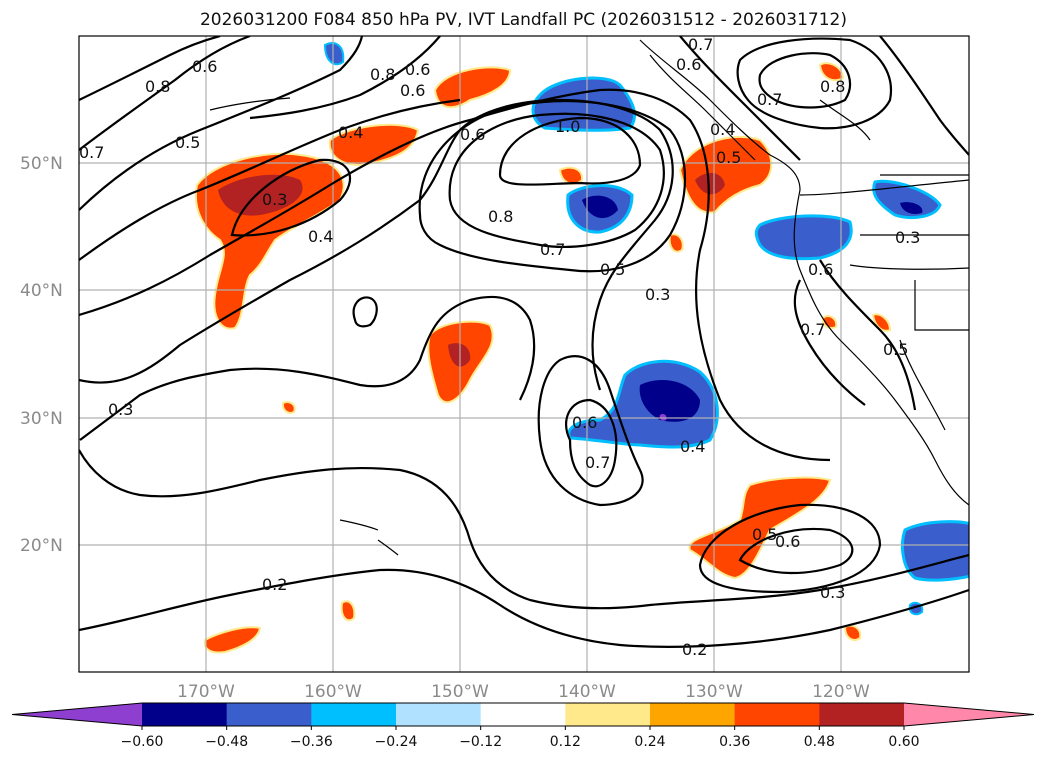  What do you see at coordinates (819, 742) in the screenshot?
I see `colorbar-tick-label: 0.48` at bounding box center [819, 742].